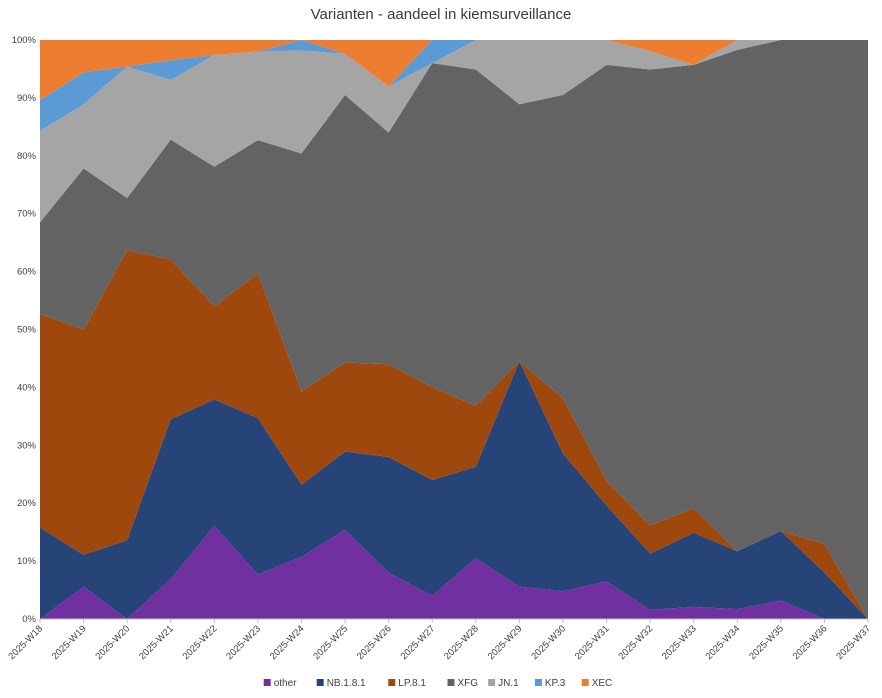 Image resolution: width=882 pixels, height=698 pixels. I want to click on y-axis-ticks: 0% 10% 20% 30% 40% 50% 60% 70% 80% 90% 100%, so click(24, 330).